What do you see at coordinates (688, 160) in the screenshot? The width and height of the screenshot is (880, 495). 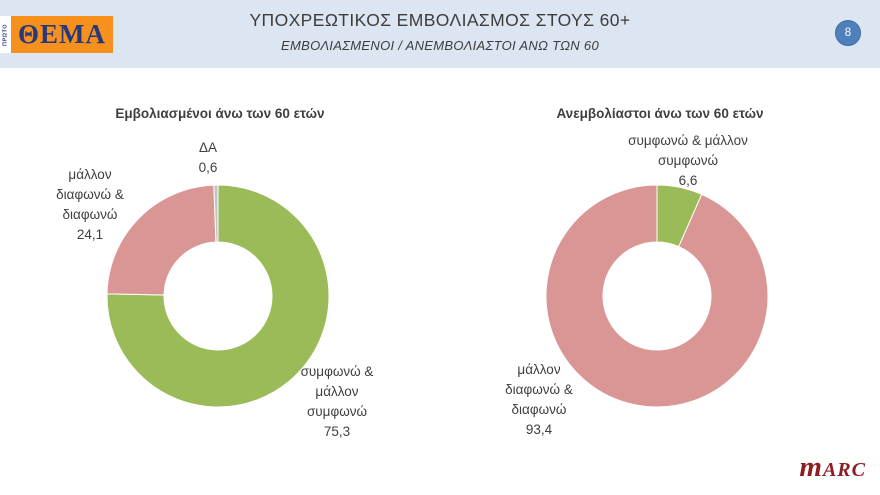 I see `callout-agree: συμφωνώ & μάλλον συμφωνώ 6,6` at bounding box center [688, 160].